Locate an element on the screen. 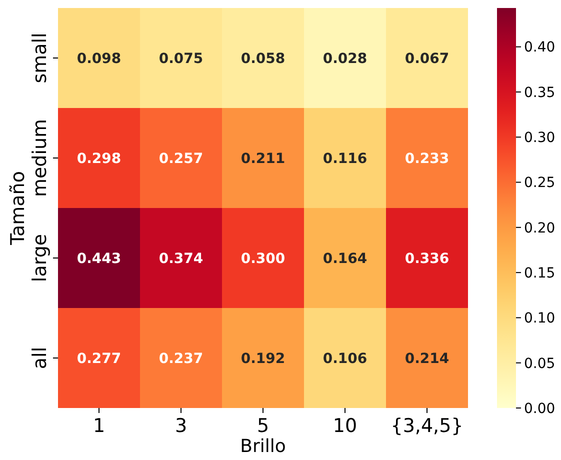 This screenshot has height=460, width=561. y-tick-label: all is located at coordinates (40, 358).